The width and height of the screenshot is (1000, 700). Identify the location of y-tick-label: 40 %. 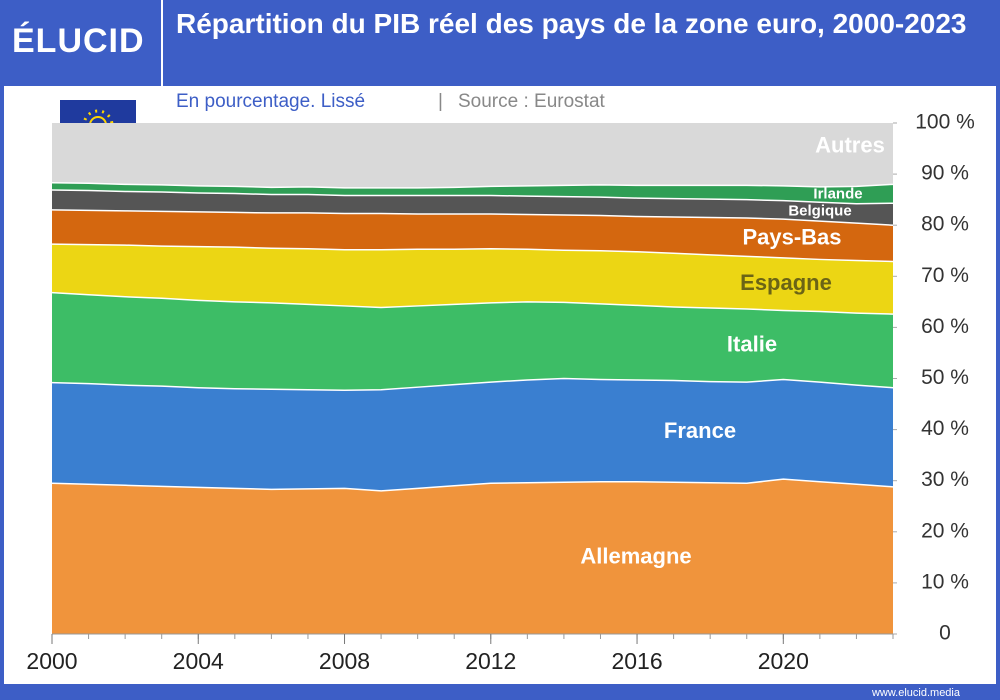
(945, 428).